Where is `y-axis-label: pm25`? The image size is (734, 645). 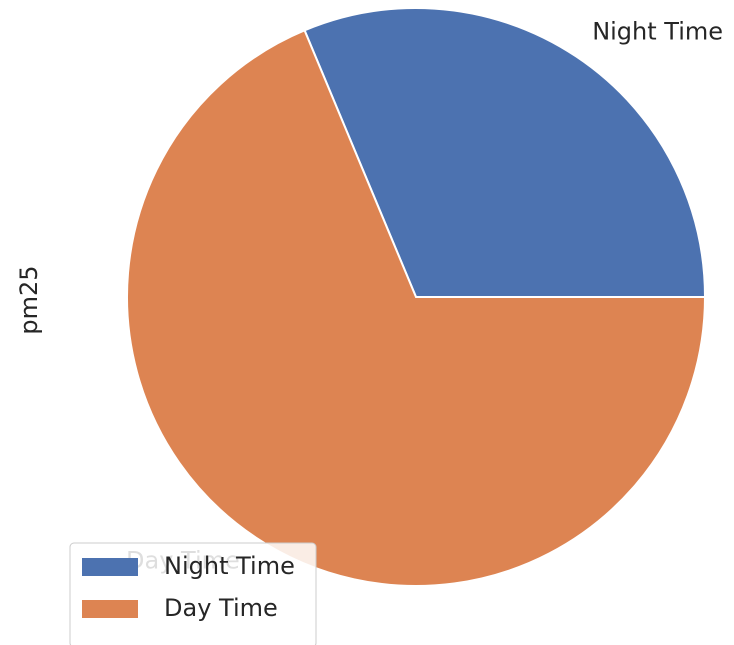 y-axis-label: pm25 is located at coordinates (29, 299).